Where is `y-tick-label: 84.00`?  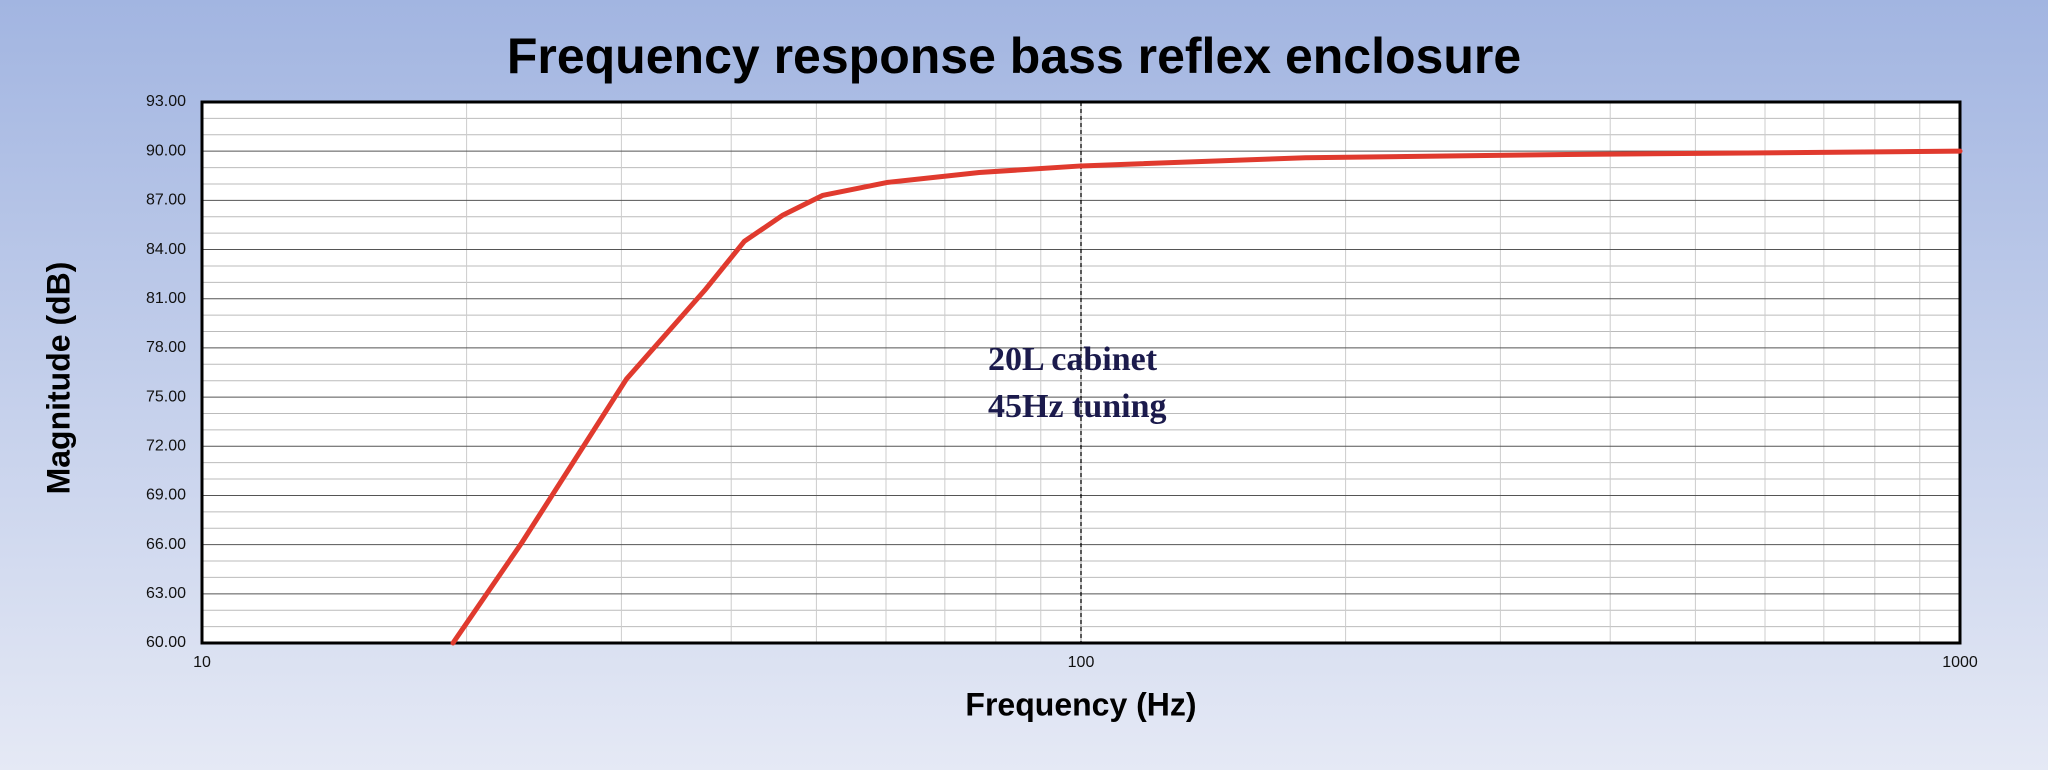 y-tick-label: 84.00 is located at coordinates (166, 249).